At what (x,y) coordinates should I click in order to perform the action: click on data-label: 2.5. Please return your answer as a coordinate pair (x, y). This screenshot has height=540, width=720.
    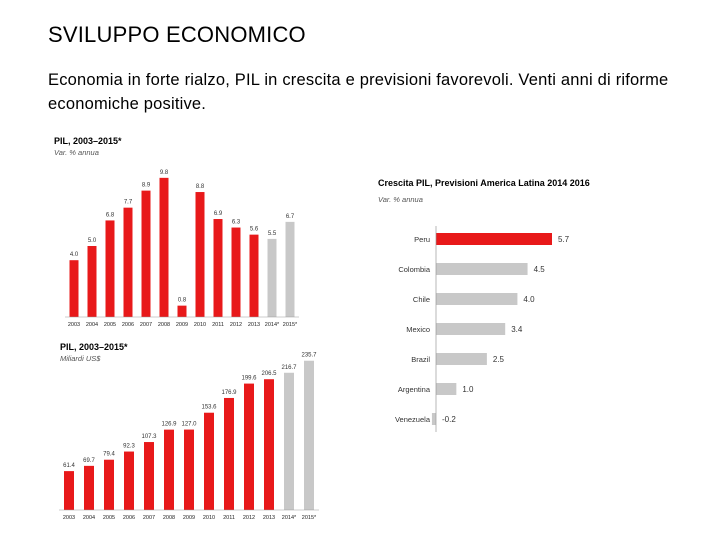
    Looking at the image, I should click on (499, 359).